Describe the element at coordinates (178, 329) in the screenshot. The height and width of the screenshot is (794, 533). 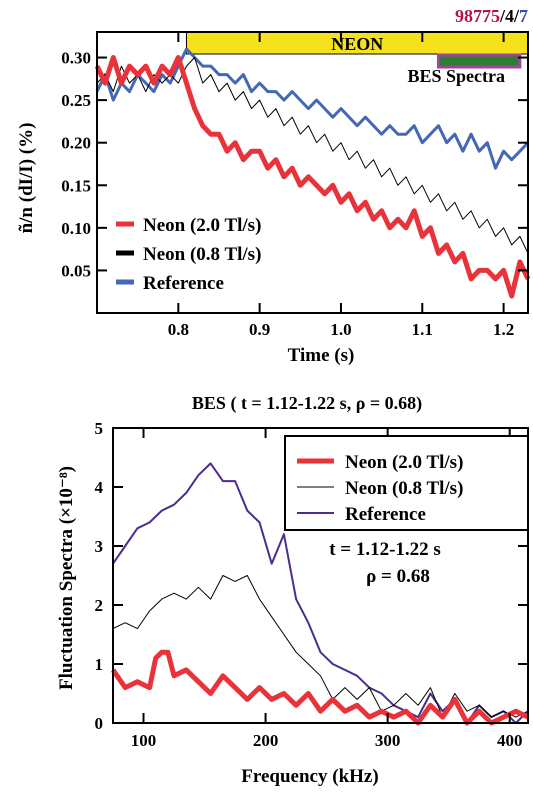
I see `x-tick-label: 0.8` at that location.